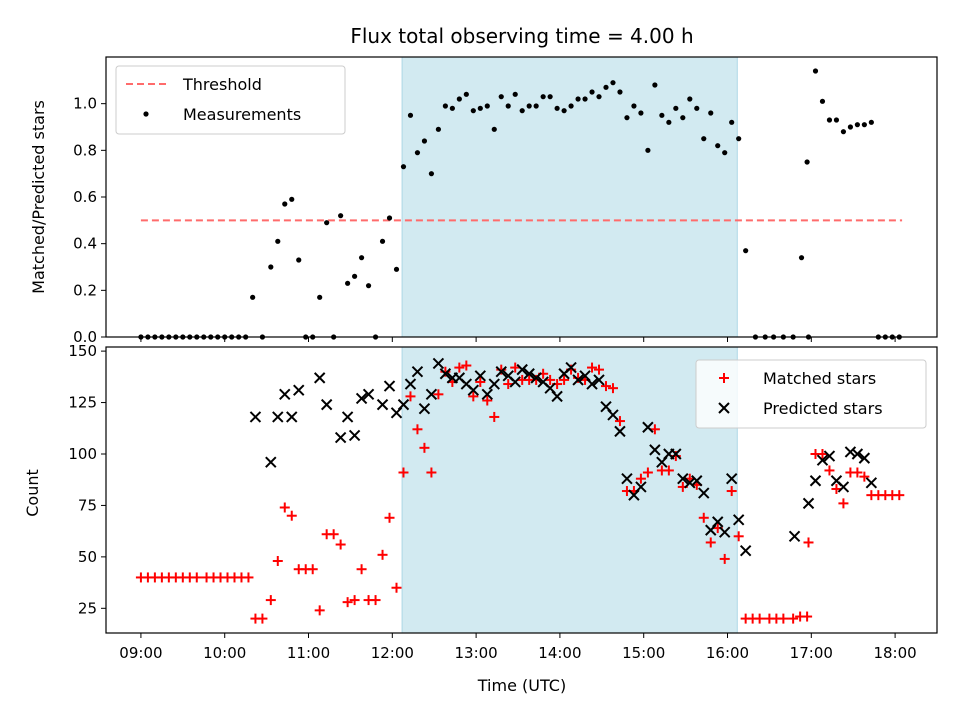 The width and height of the screenshot is (960, 720). Describe the element at coordinates (38, 197) in the screenshot. I see `top-y-axis-label: Matched/Predicted stars` at that location.